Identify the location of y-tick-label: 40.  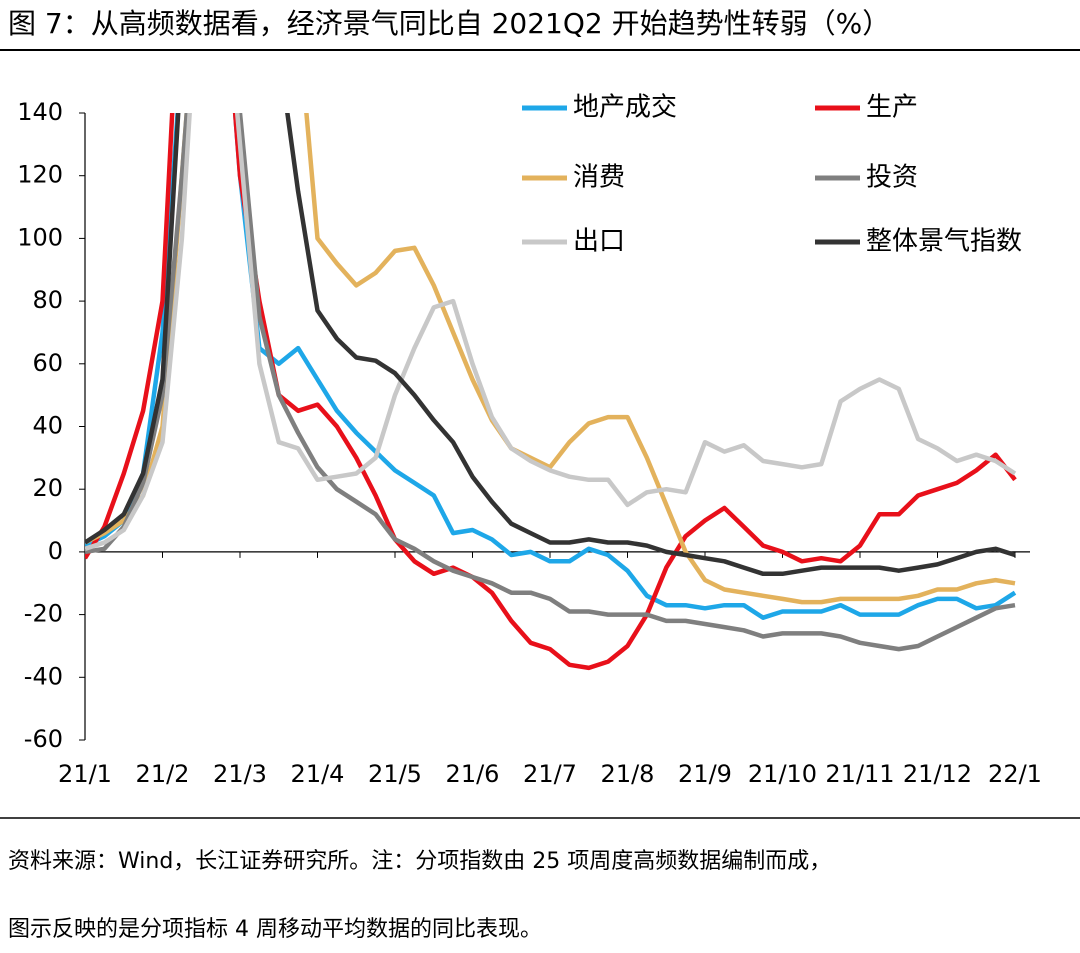
(47, 426).